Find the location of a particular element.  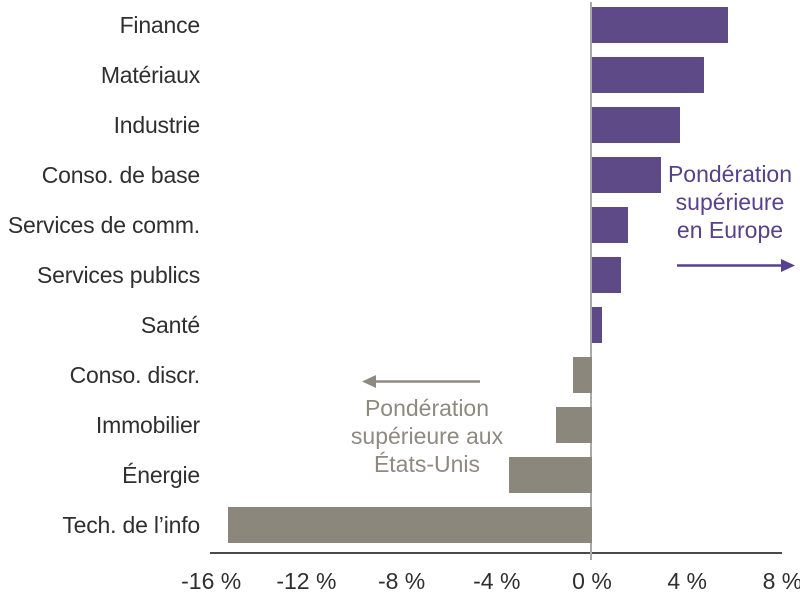

annotation-europe: Pondération supérieure en Europe is located at coordinates (725, 202).